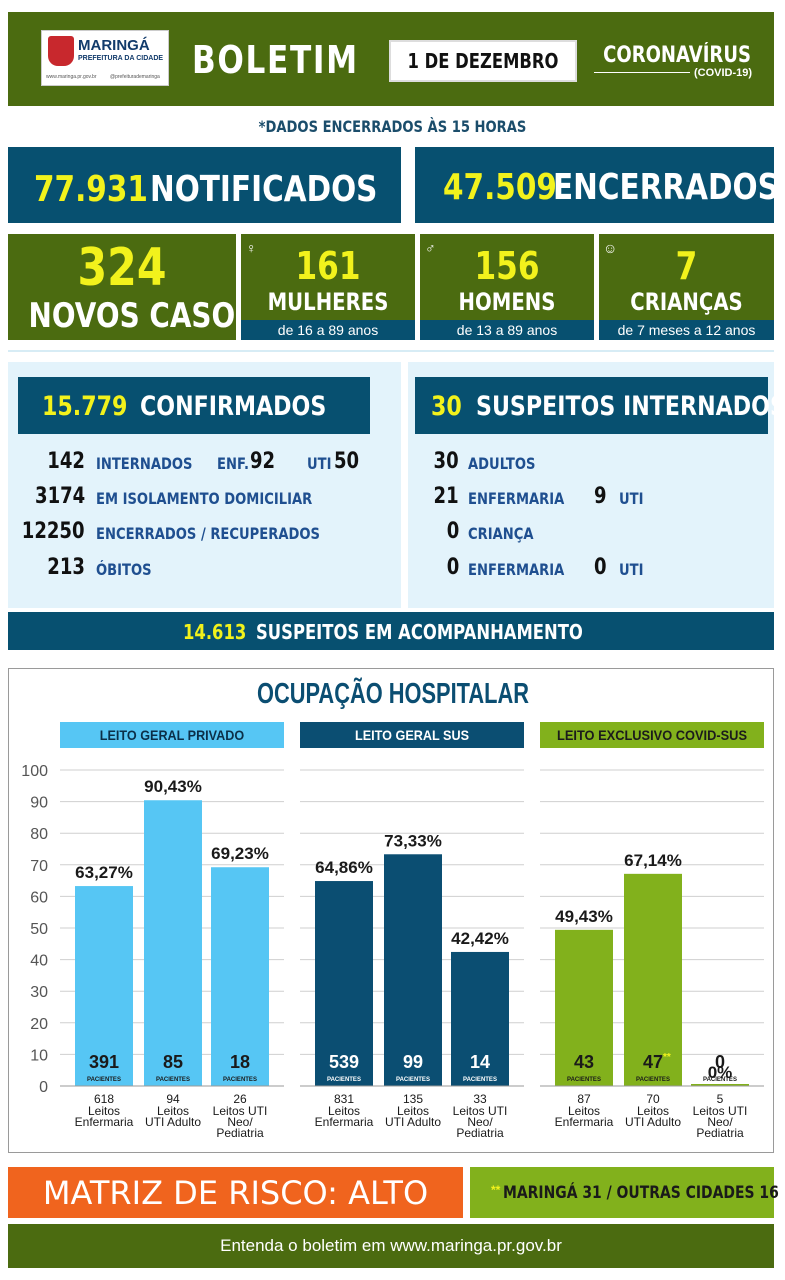 The image size is (785, 1280). What do you see at coordinates (610, 248) in the screenshot?
I see `baby-icon: ☺` at bounding box center [610, 248].